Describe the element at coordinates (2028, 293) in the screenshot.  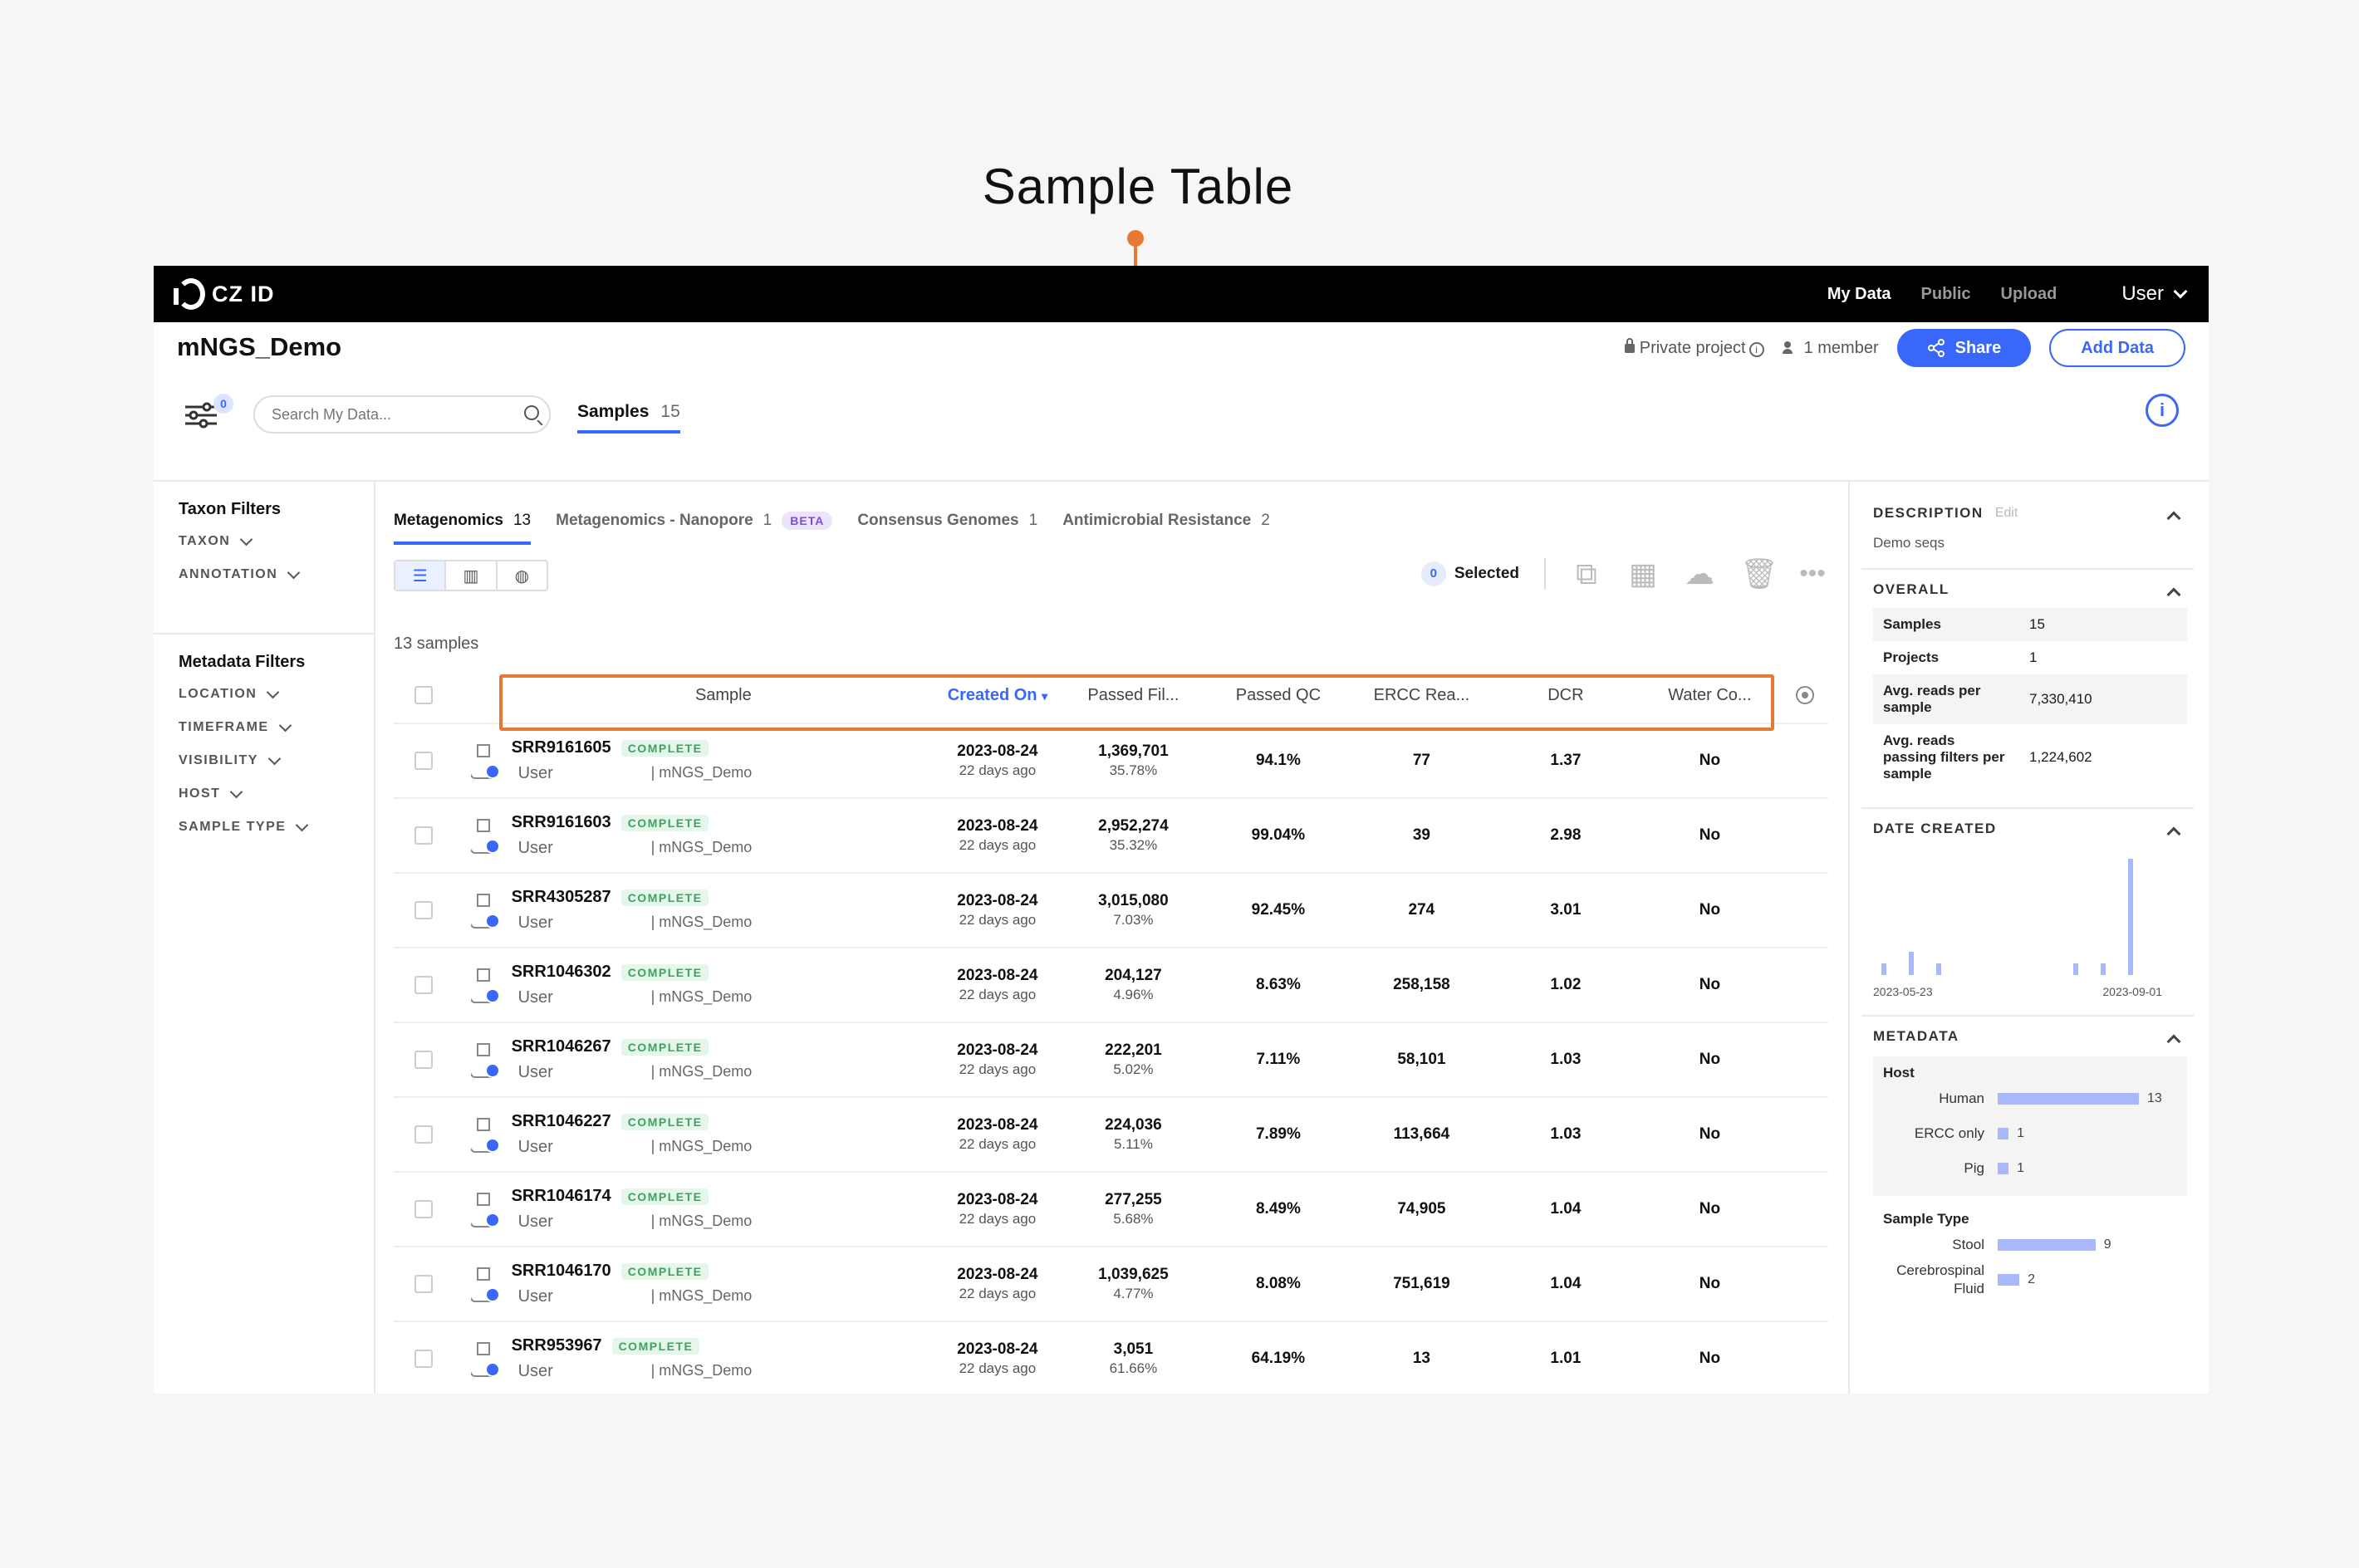
I see `nav-upload: Upload` at that location.